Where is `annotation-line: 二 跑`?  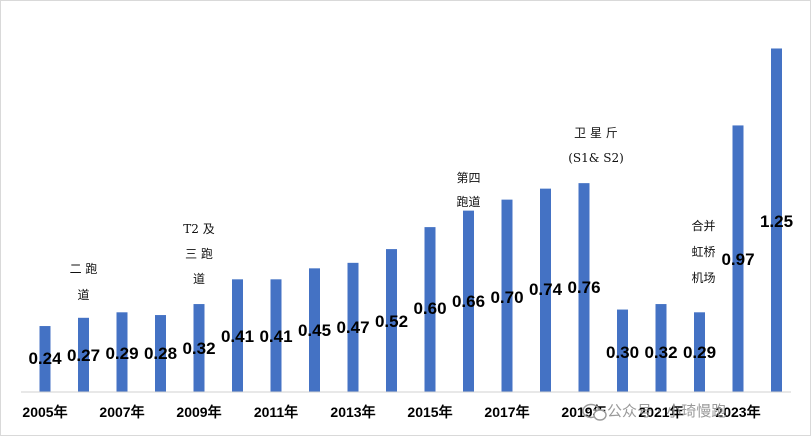
annotation-line: 二 跑 is located at coordinates (84, 269).